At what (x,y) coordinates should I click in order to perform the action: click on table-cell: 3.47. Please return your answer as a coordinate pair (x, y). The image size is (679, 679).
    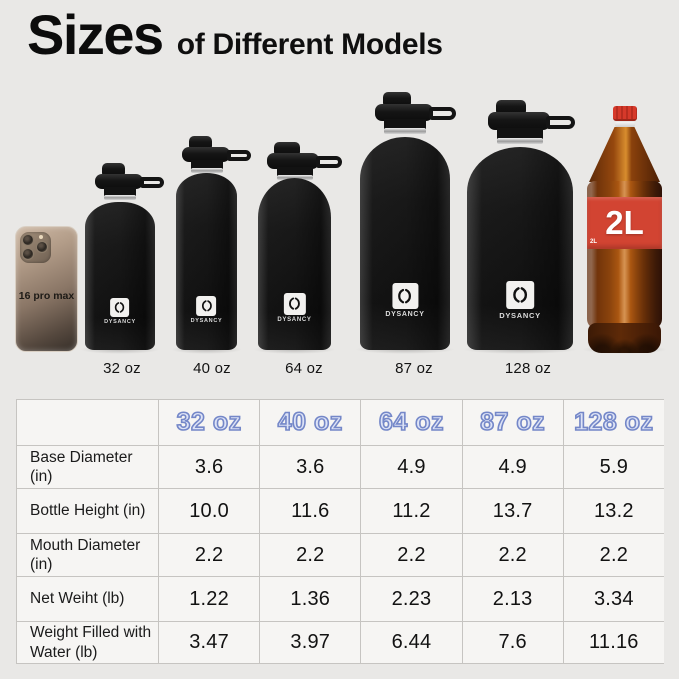
    Looking at the image, I should click on (209, 642).